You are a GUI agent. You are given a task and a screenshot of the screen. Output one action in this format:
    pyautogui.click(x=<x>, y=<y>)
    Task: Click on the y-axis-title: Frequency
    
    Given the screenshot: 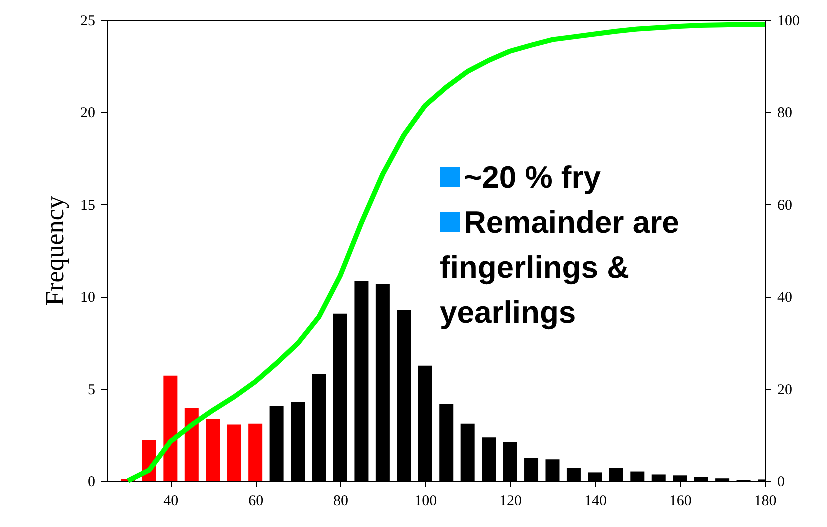 What is the action you would take?
    pyautogui.click(x=55, y=251)
    